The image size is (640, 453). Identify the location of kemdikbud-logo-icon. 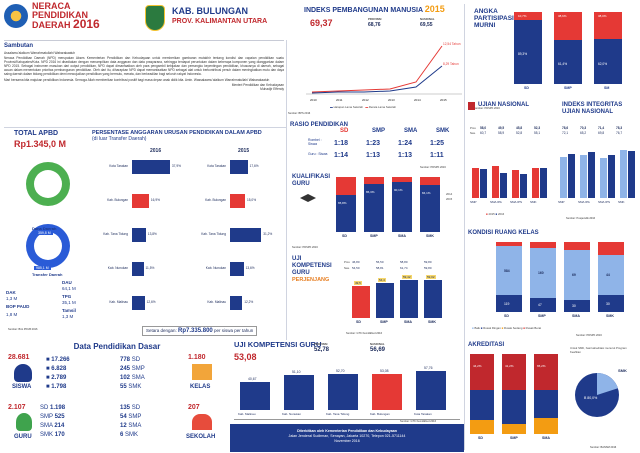
(16, 16).